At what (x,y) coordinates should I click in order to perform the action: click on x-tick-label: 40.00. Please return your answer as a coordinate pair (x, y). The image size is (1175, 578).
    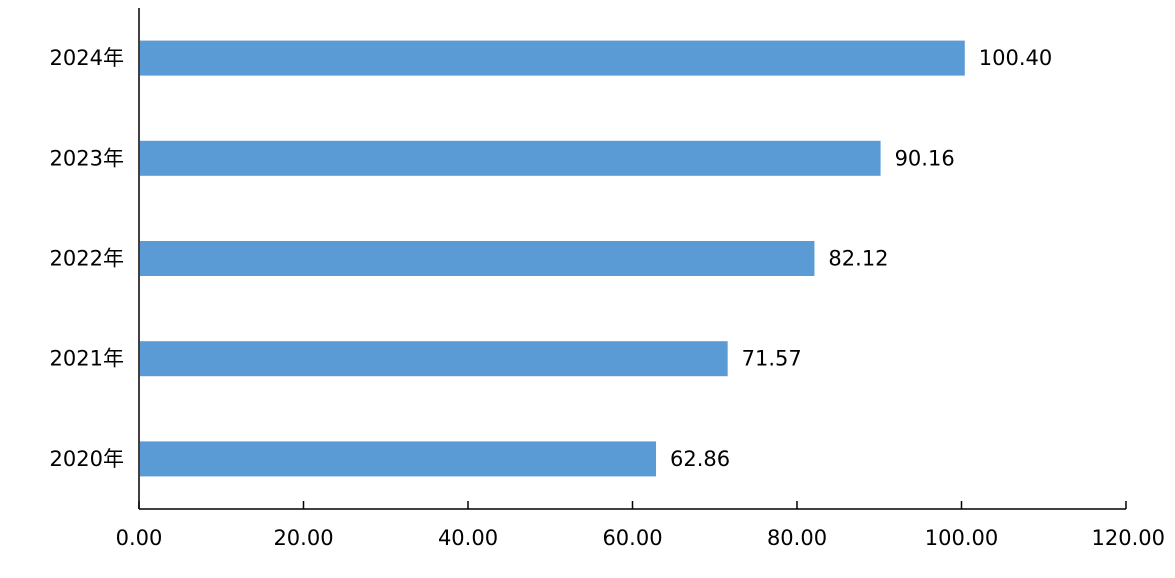
    Looking at the image, I should click on (468, 538).